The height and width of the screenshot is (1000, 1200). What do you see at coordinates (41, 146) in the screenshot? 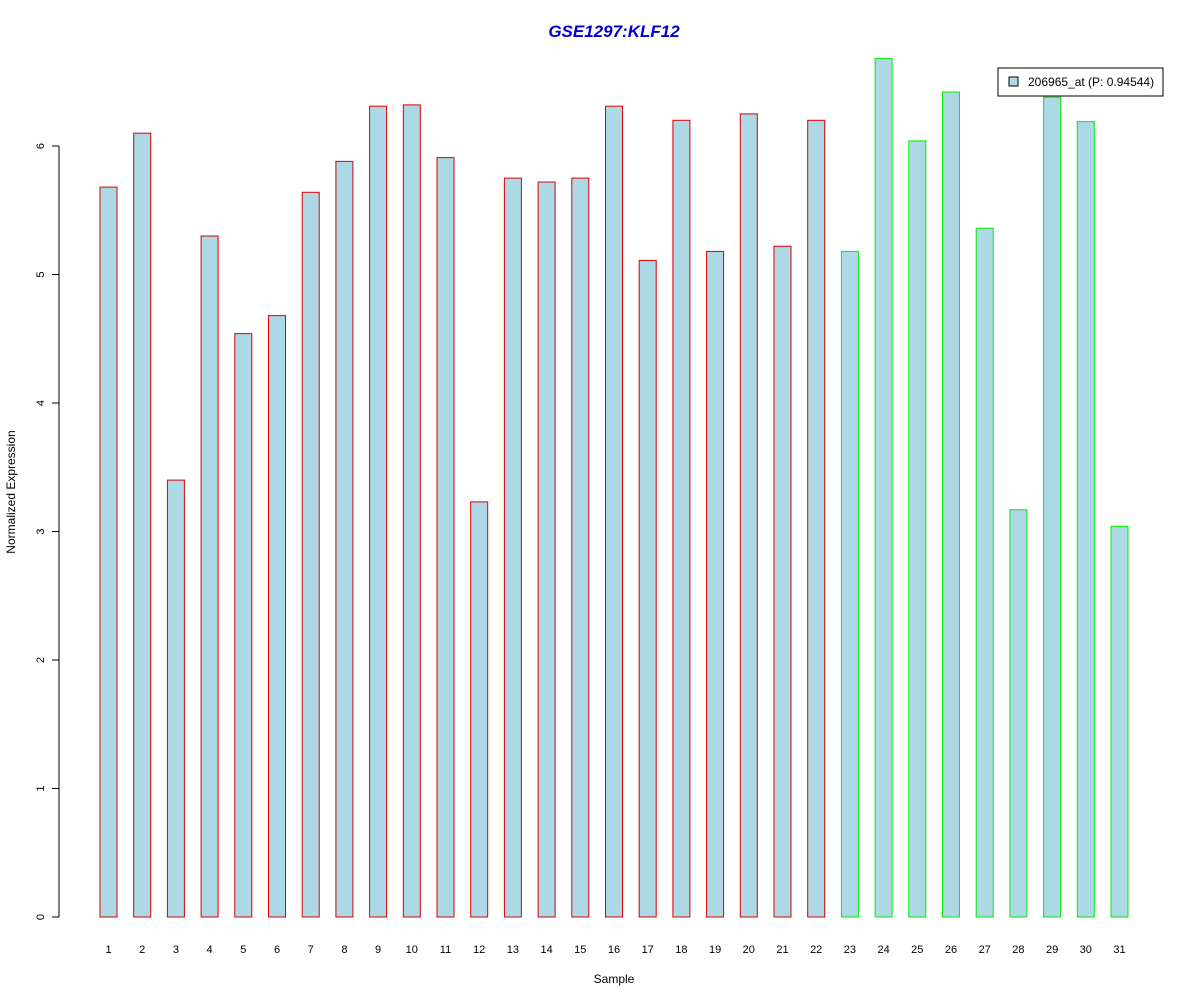
I see `y-tick-label: 6` at bounding box center [41, 146].